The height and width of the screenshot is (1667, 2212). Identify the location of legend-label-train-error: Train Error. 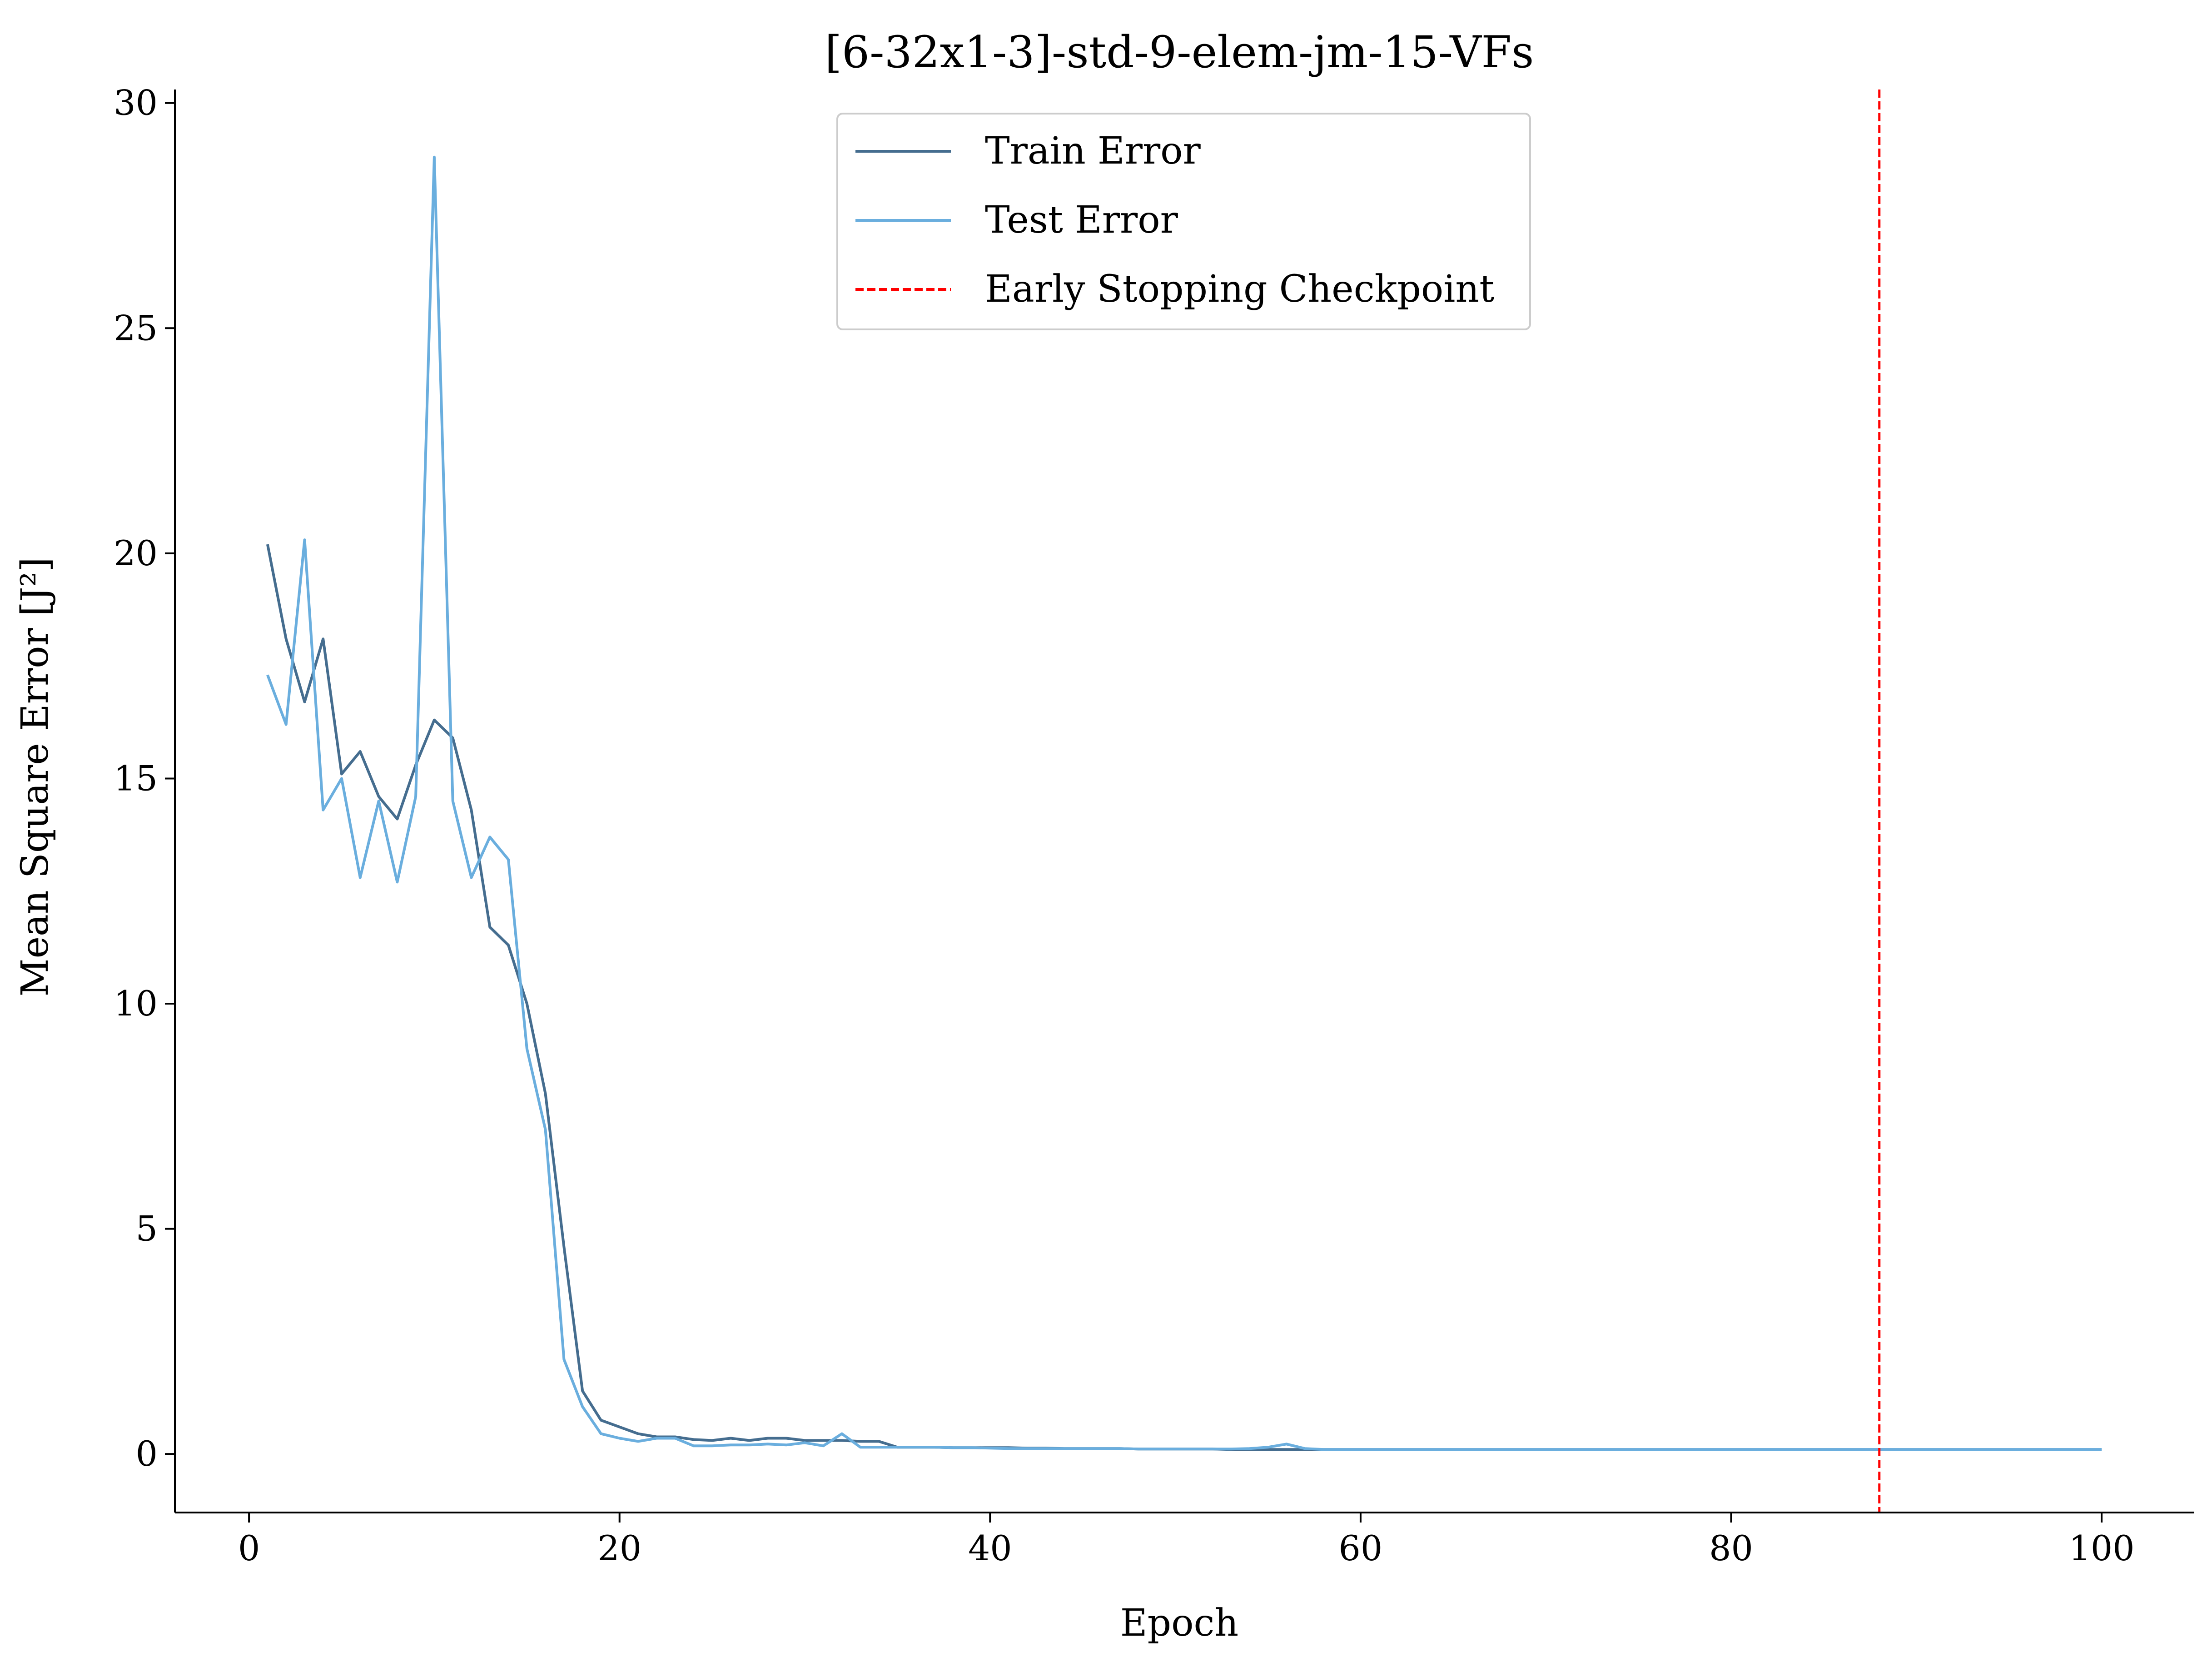
(1093, 151).